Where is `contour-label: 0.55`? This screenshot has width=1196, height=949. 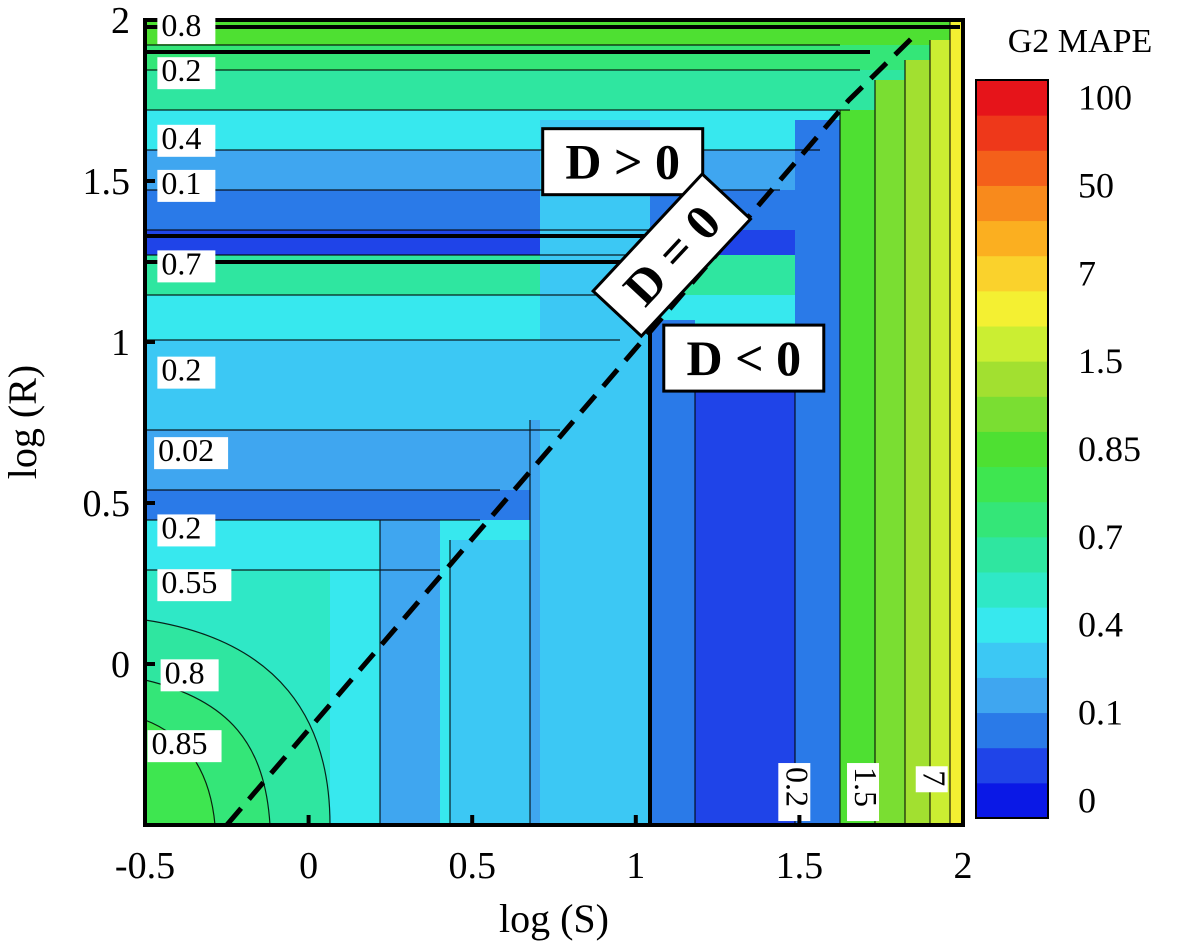
contour-label: 0.55 is located at coordinates (194, 583).